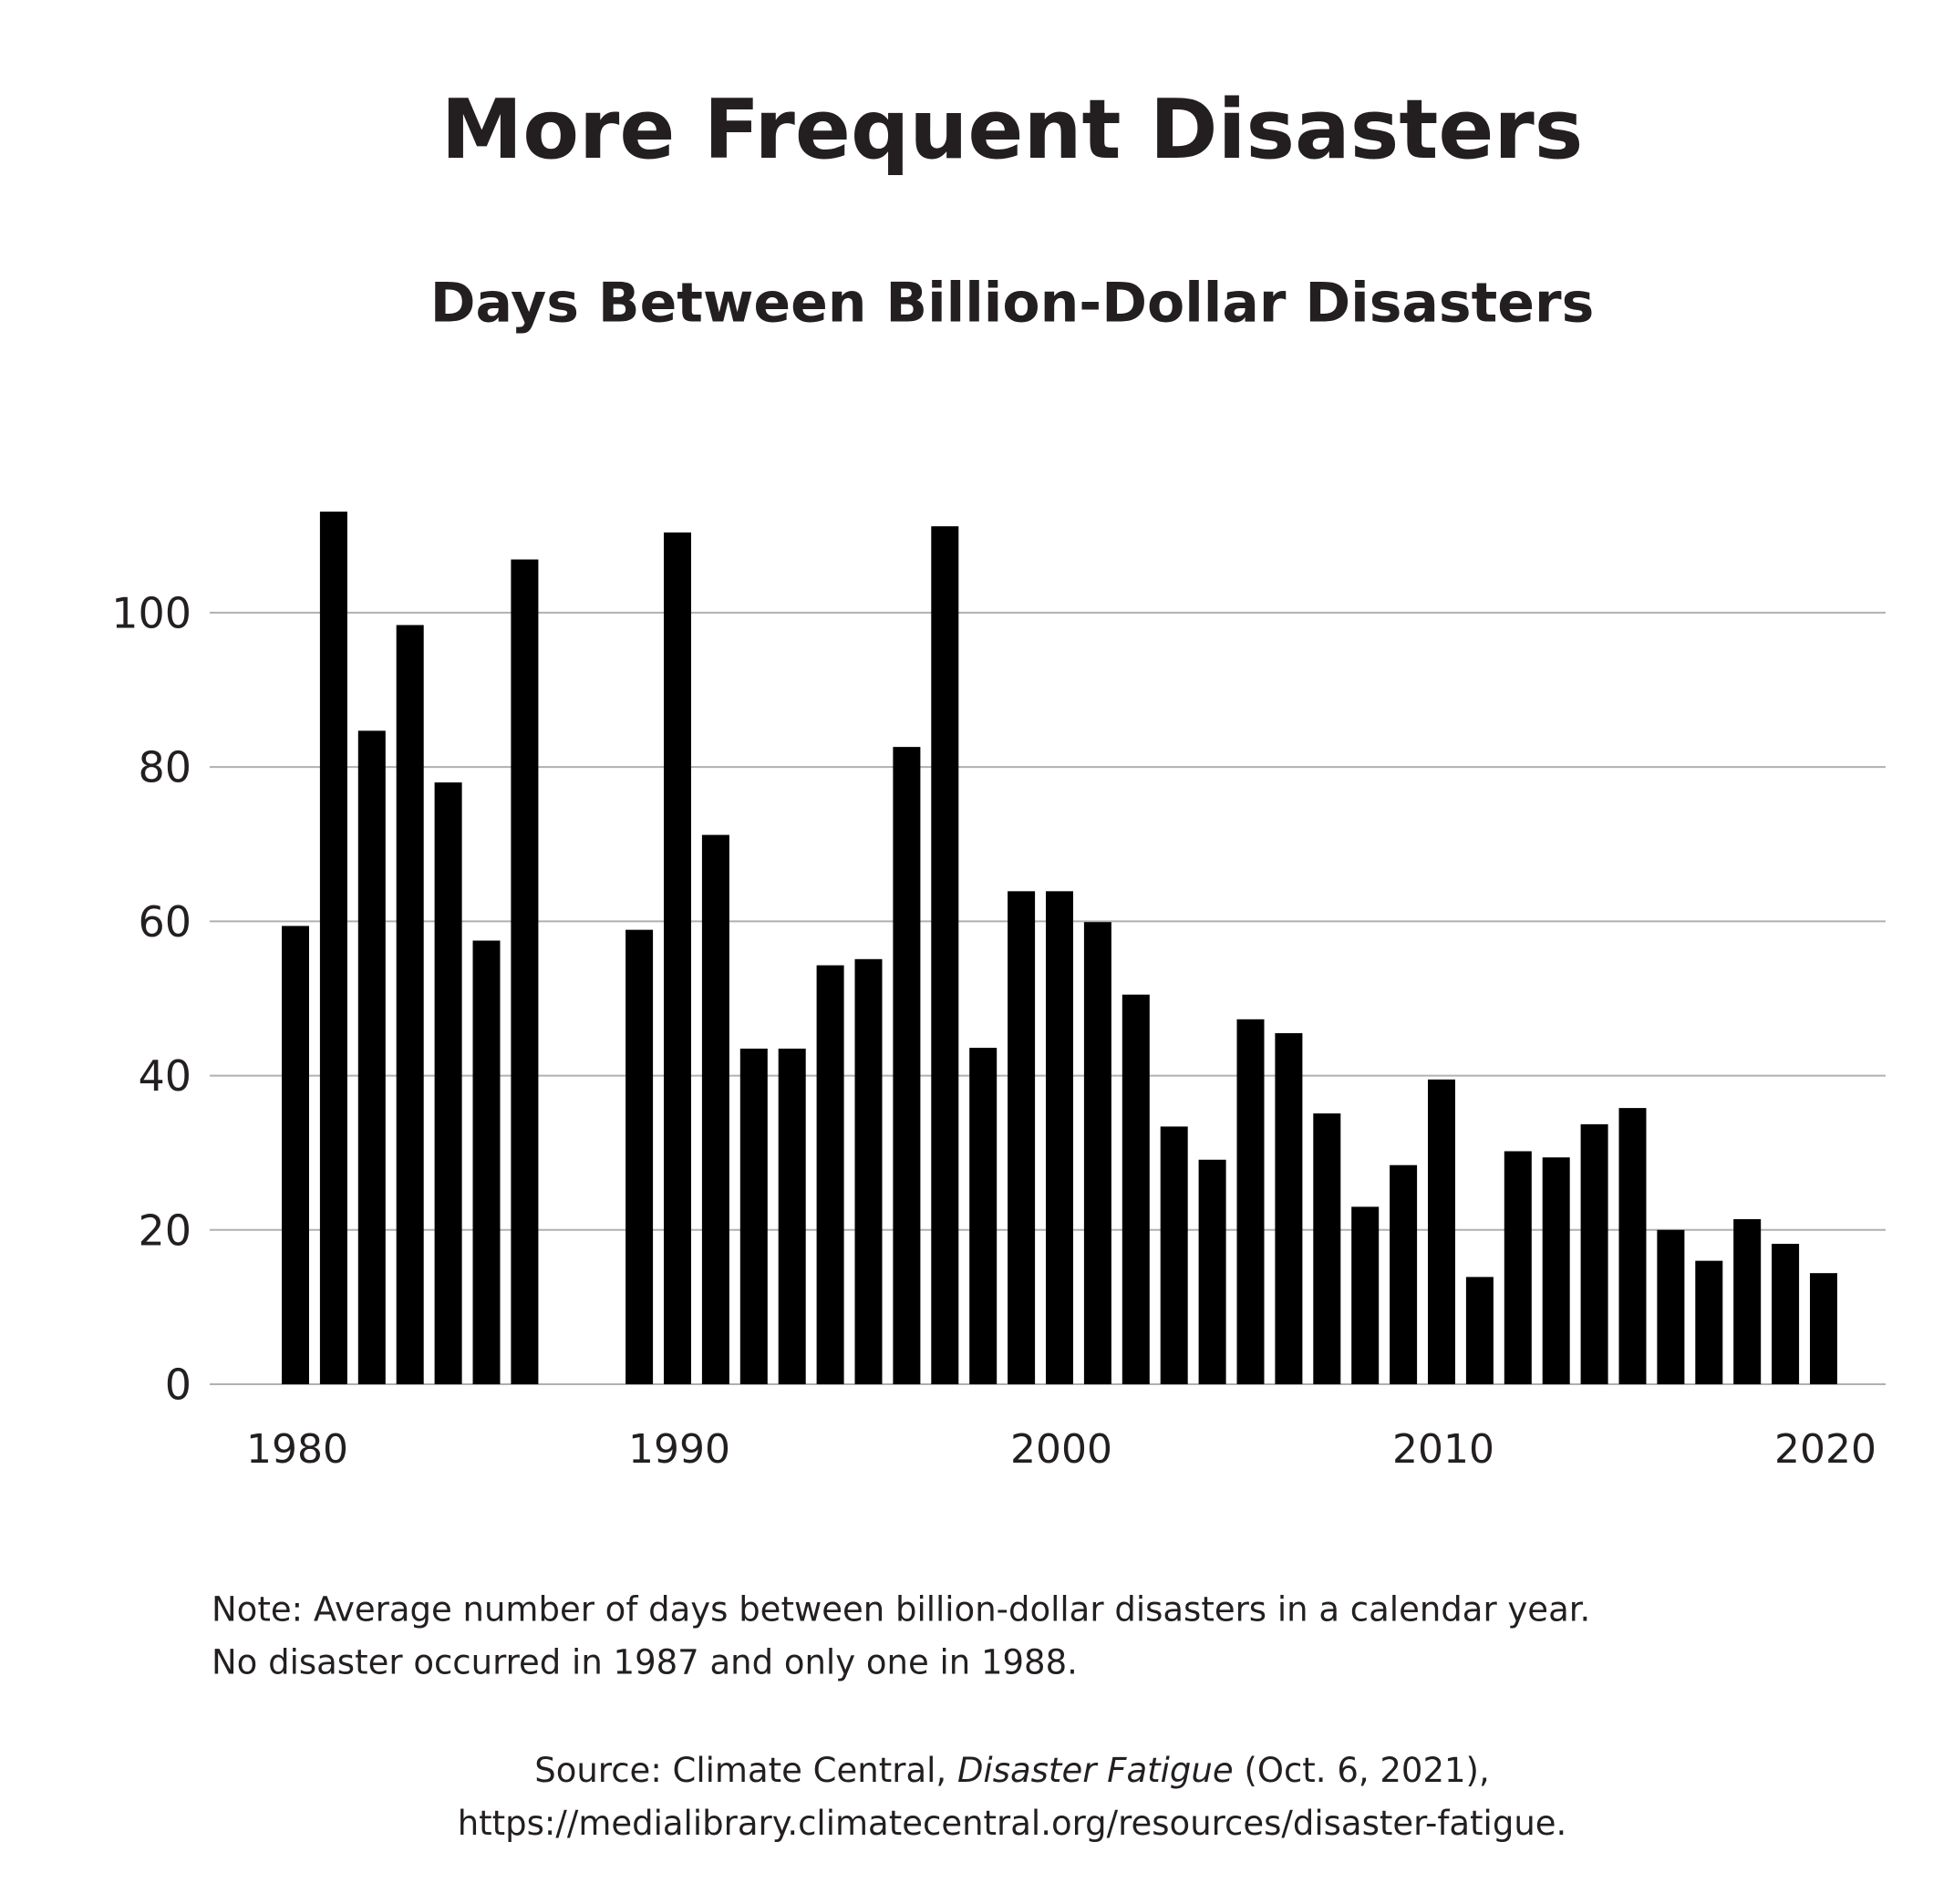  I want to click on chart-subtitle: Days Between Billion-Dollar Disasters, so click(1013, 304).